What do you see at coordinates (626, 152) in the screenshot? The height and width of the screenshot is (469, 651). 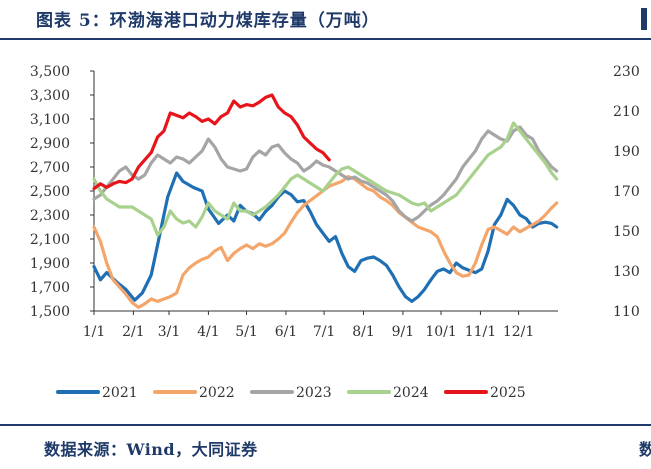 I see `y-right-tick-label: 190` at bounding box center [626, 152].